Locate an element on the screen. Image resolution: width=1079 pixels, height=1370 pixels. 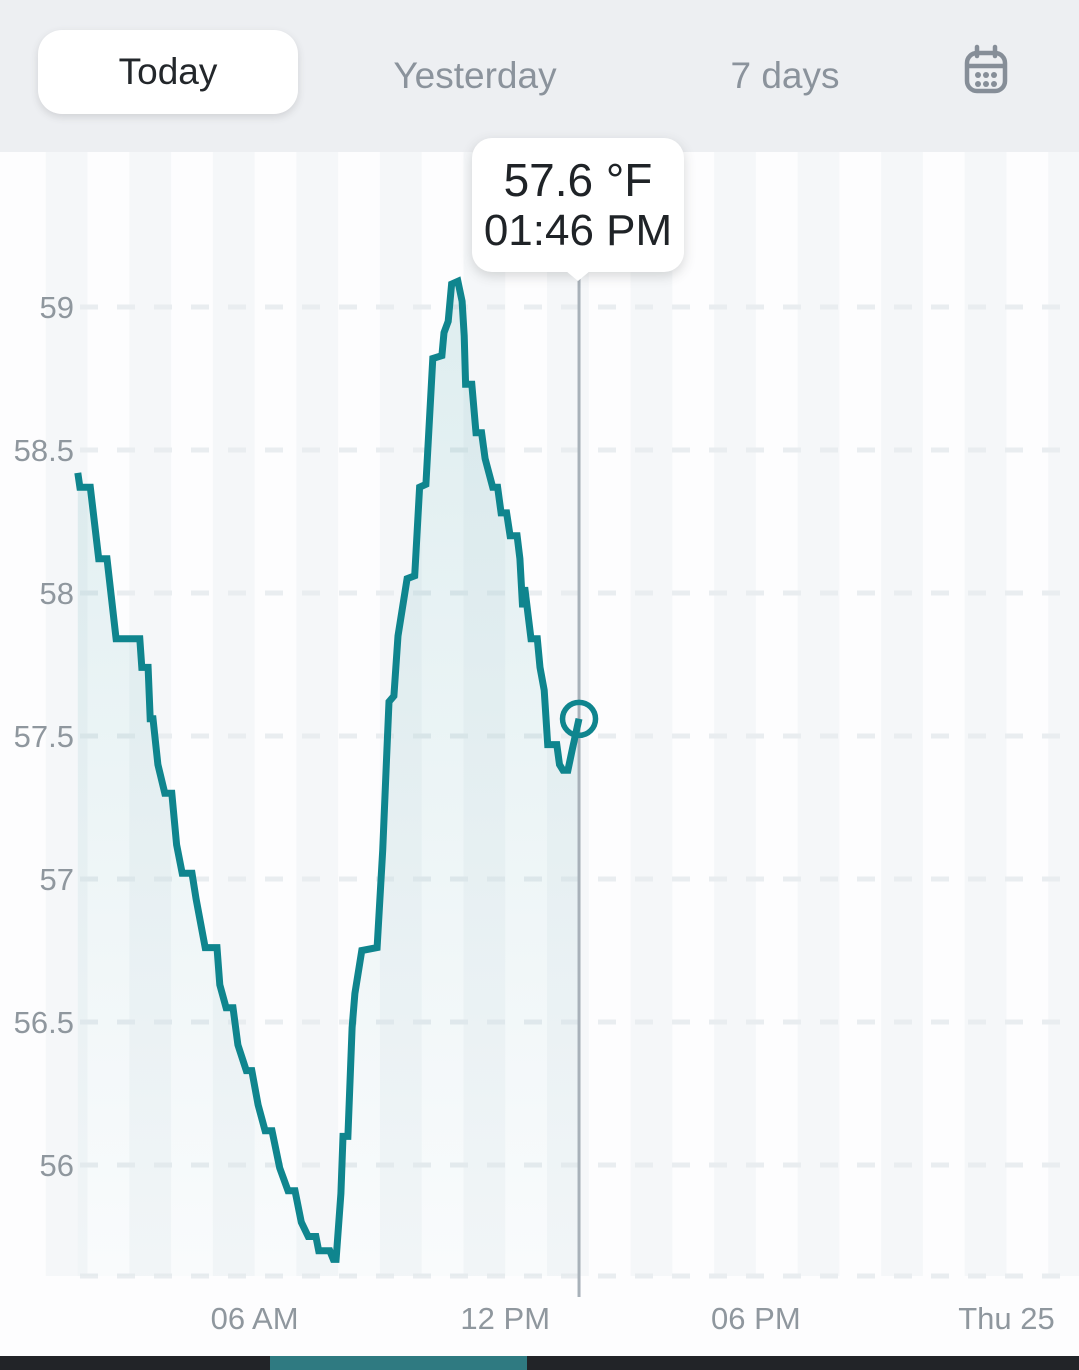
y-axis-label: 57 is located at coordinates (57, 879).